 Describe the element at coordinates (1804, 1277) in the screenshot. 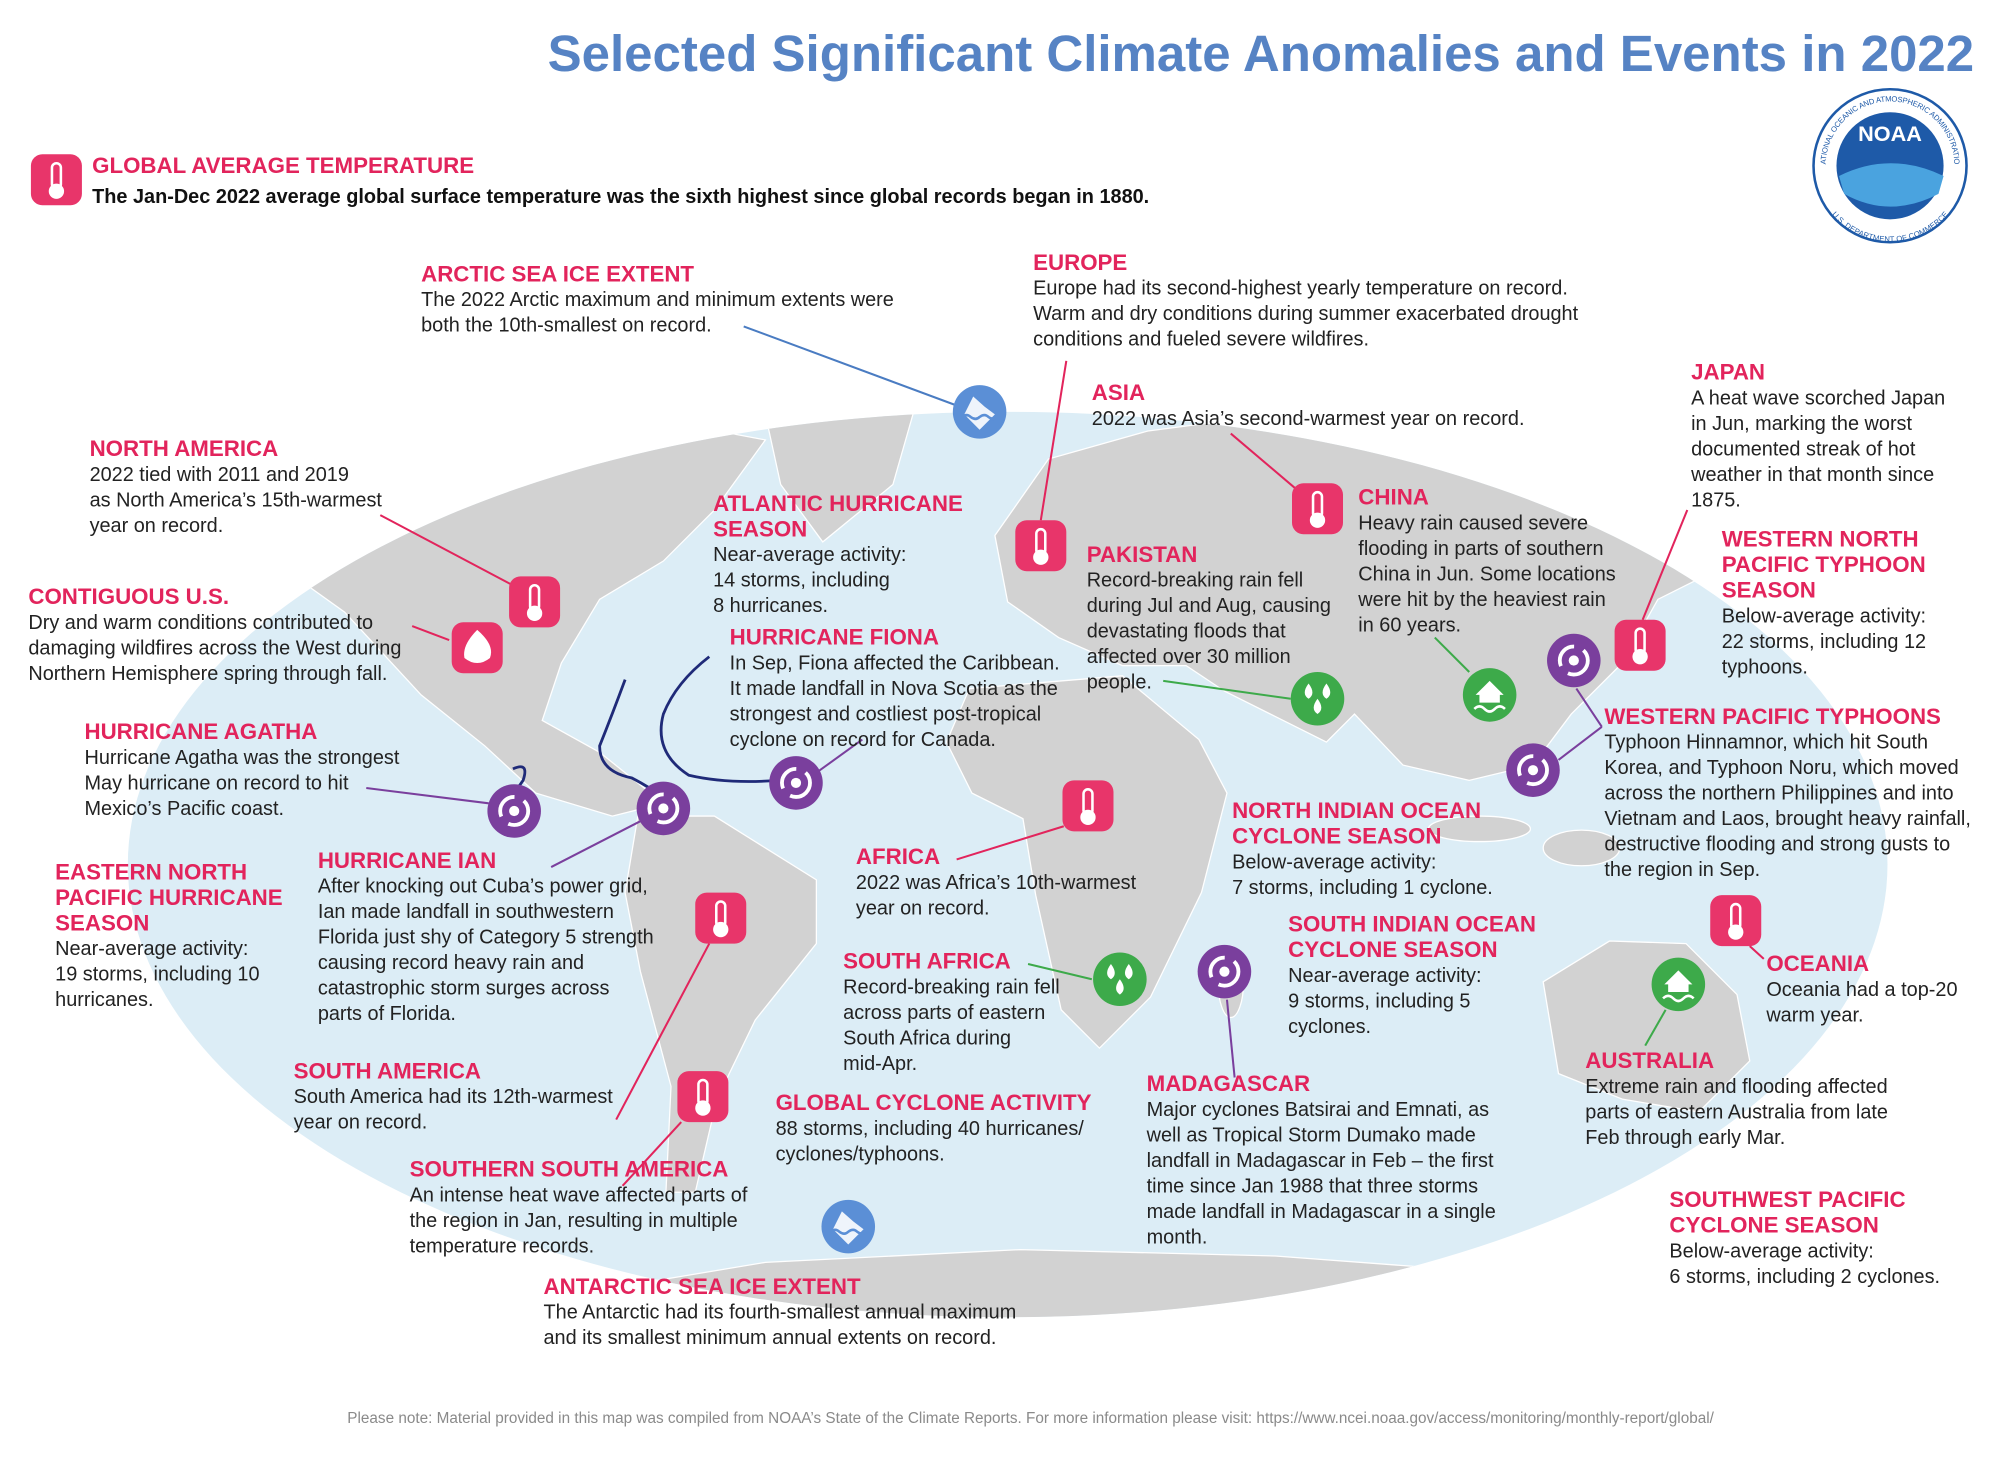

I see `event-text: 6 storms, including 2 cyclones.` at that location.